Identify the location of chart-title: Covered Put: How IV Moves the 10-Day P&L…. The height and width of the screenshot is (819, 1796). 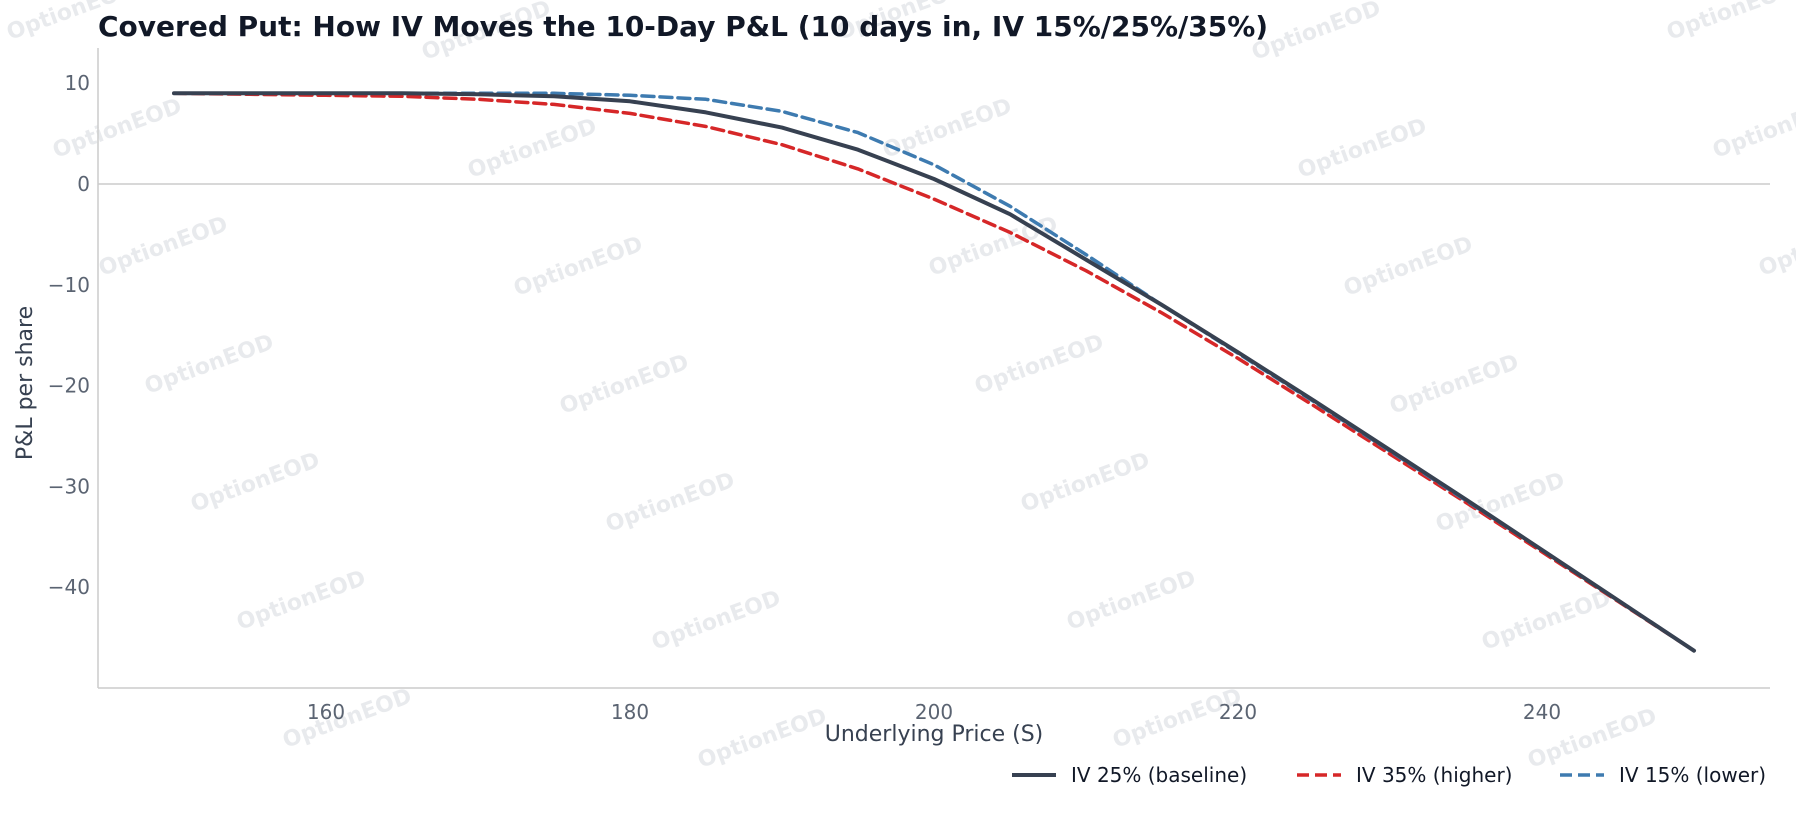
(683, 26).